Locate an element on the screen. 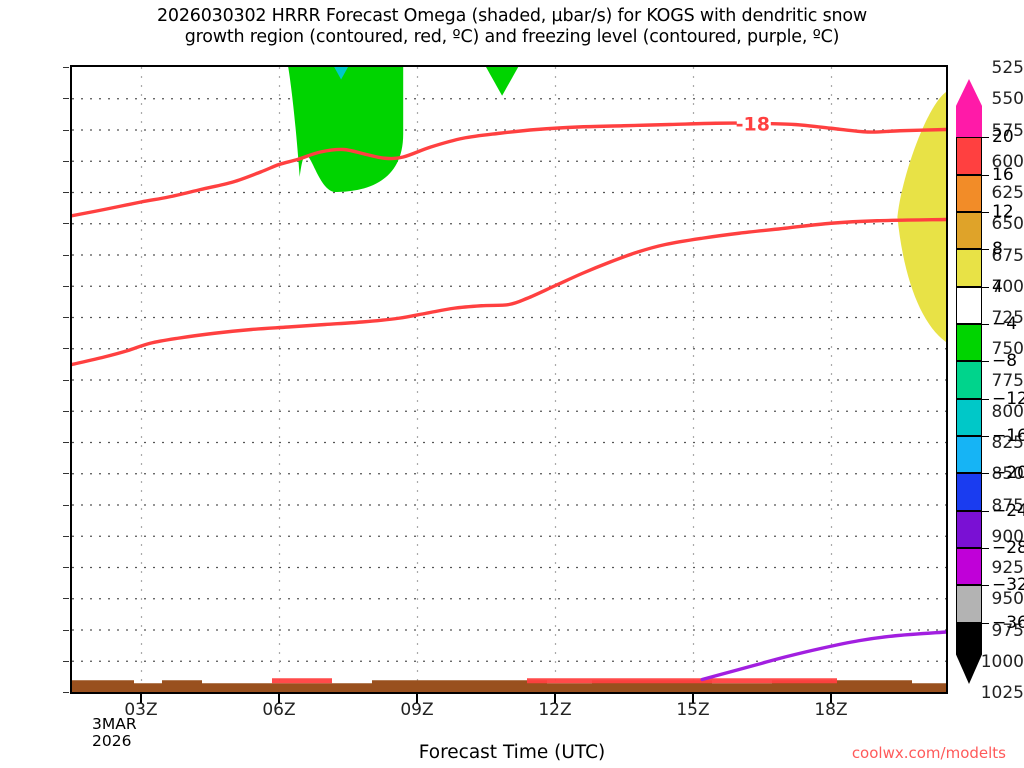 The width and height of the screenshot is (1024, 768). colorbar-tick-label: 4 is located at coordinates (997, 286).